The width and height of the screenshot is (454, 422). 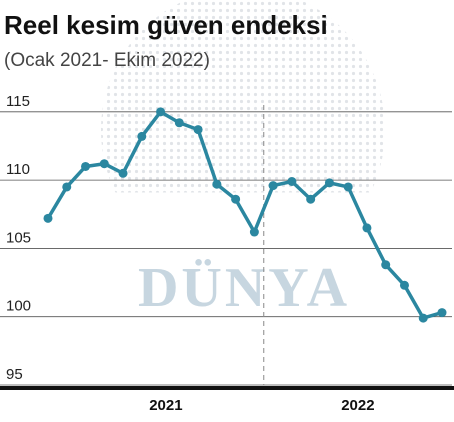 What do you see at coordinates (166, 25) in the screenshot?
I see `chart-title: Reel kesim güven endeksi` at bounding box center [166, 25].